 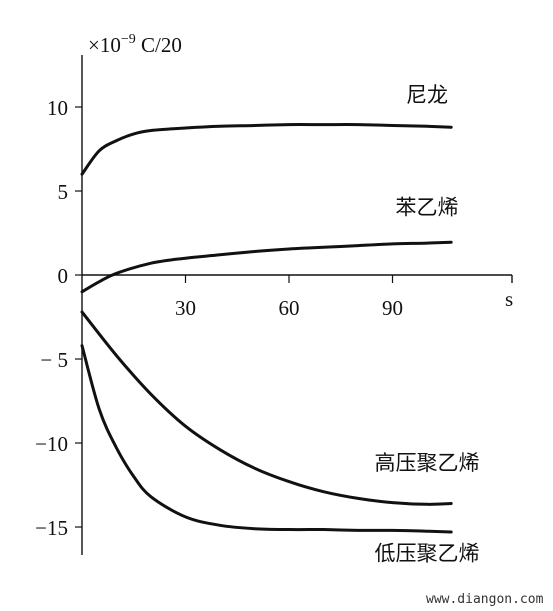 I want to click on y-tick-label: 5, so click(x=63, y=192).